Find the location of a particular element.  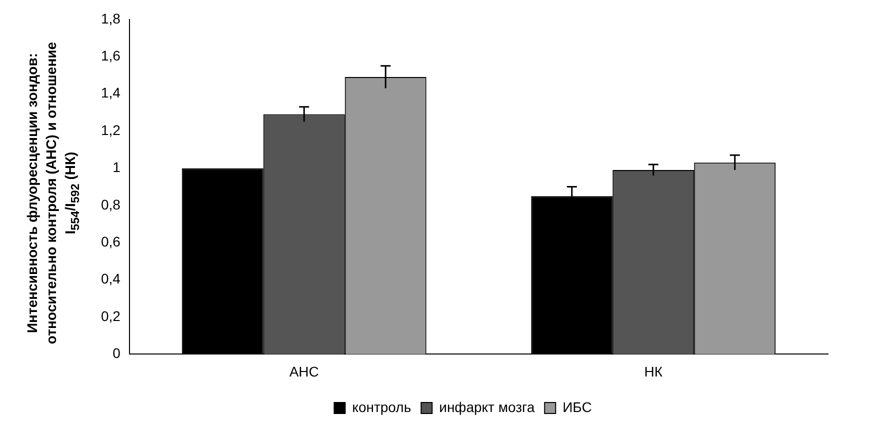

y-tick-label: 1 is located at coordinates (116, 167).